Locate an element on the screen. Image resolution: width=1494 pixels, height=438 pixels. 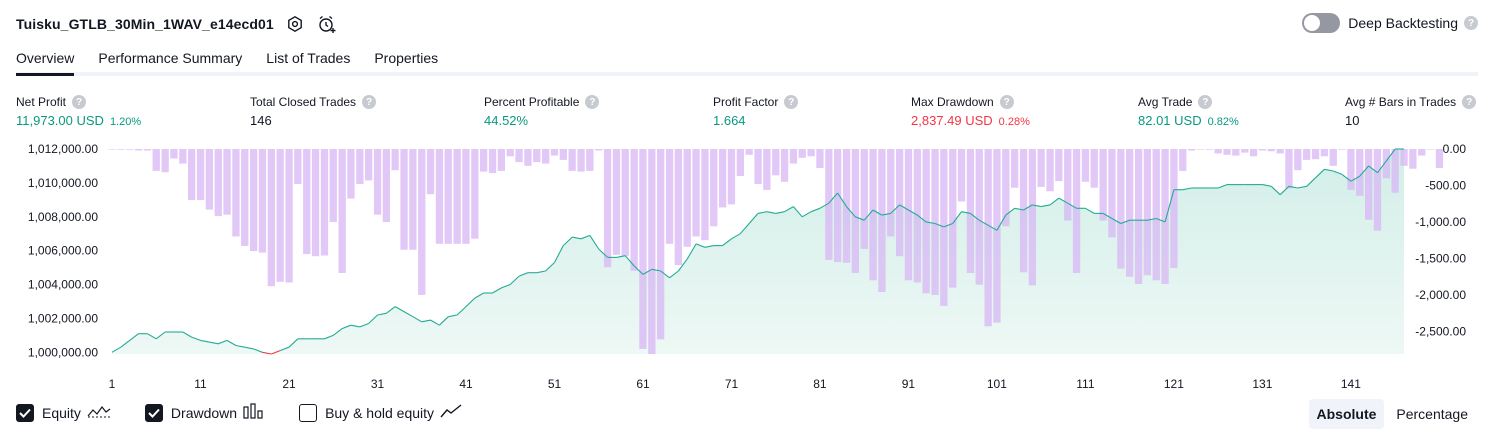
y-left-tick-label: 1,008,000.00 is located at coordinates (63, 217).